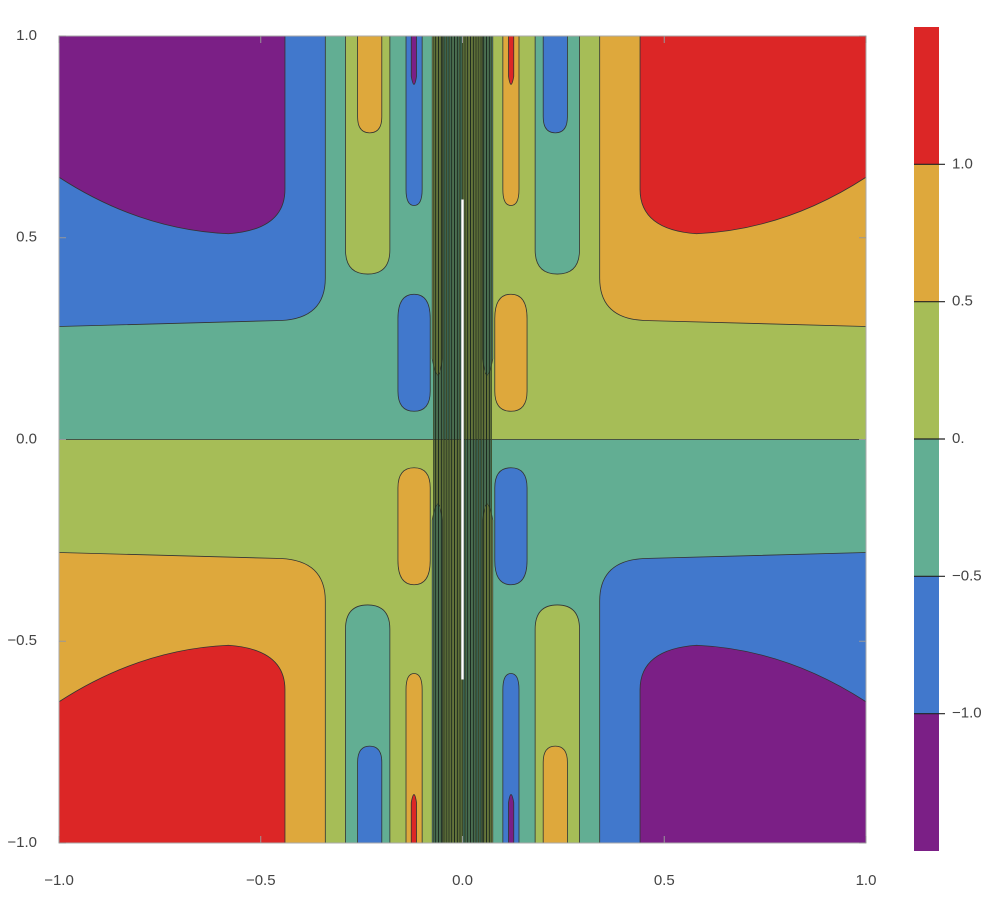 The image size is (1000, 906). I want to click on colorbar-tick-label: −1.0, so click(967, 713).